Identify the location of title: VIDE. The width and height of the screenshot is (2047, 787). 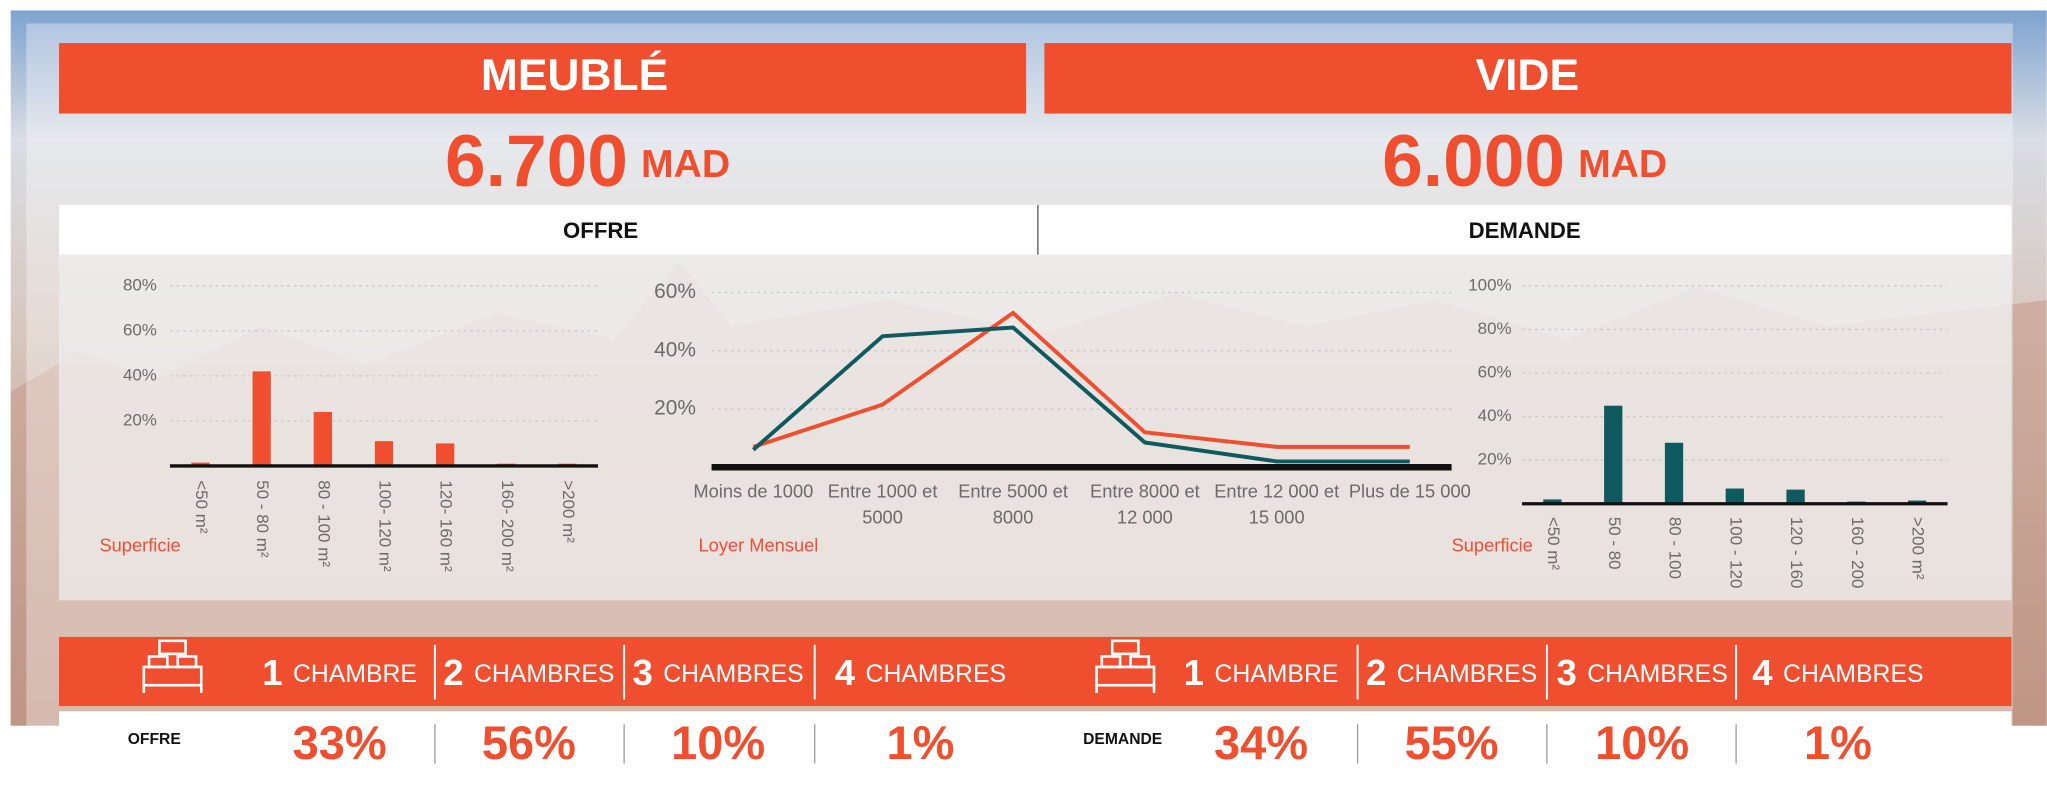
(1528, 75).